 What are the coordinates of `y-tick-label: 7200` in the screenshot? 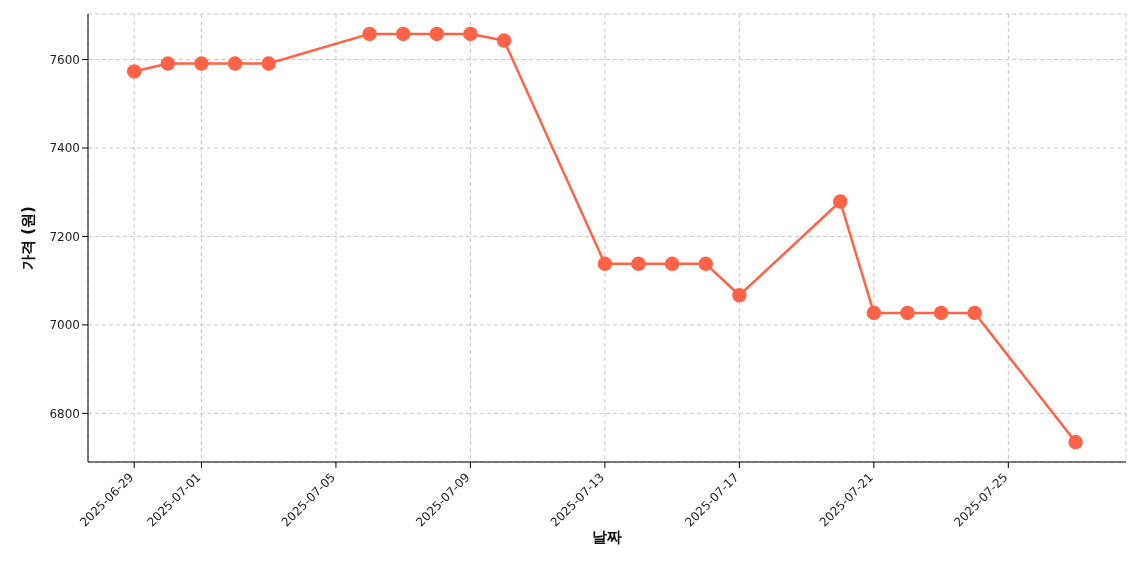 It's located at (64, 236).